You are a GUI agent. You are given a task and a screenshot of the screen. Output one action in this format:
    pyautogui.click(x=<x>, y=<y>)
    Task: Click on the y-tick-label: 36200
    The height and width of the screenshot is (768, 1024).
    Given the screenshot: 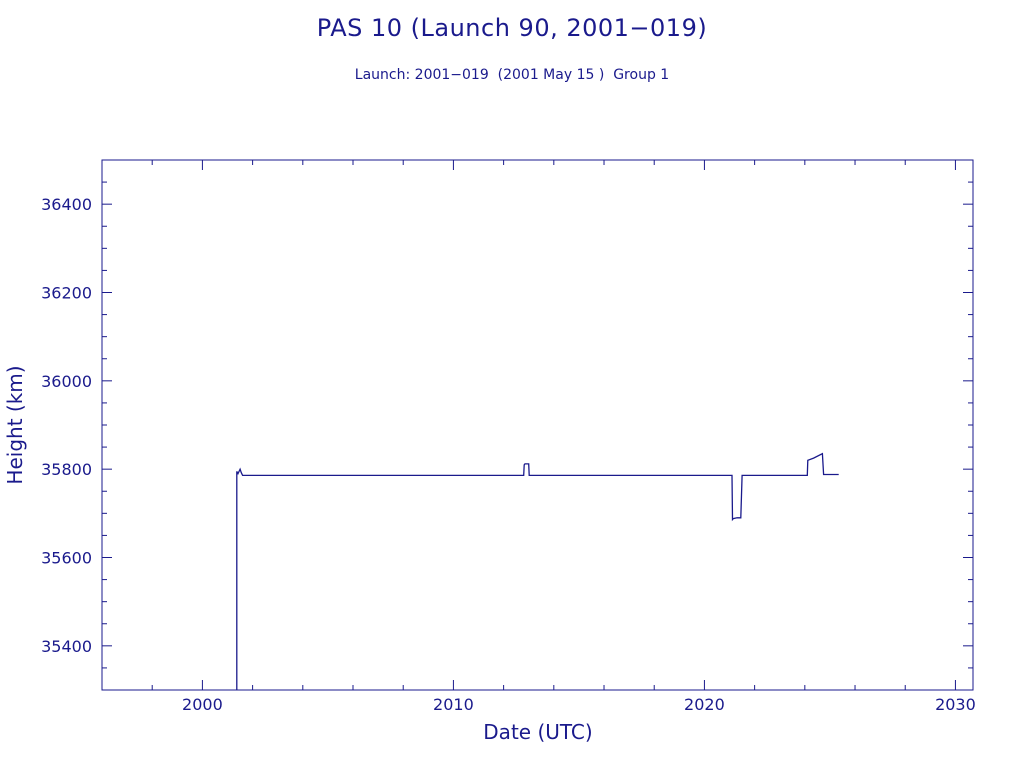 What is the action you would take?
    pyautogui.click(x=66, y=293)
    